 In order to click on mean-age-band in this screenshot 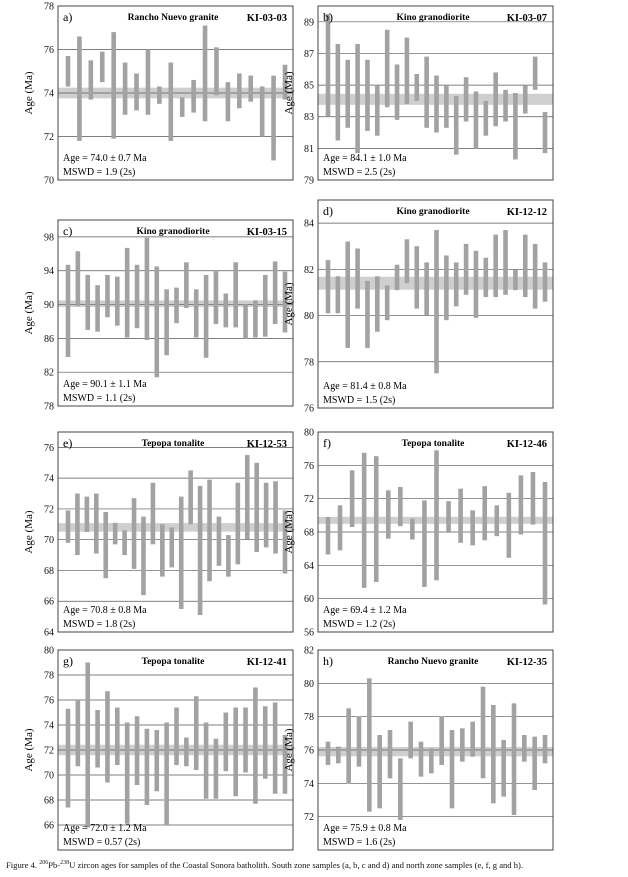, I will do `click(435, 752)`.